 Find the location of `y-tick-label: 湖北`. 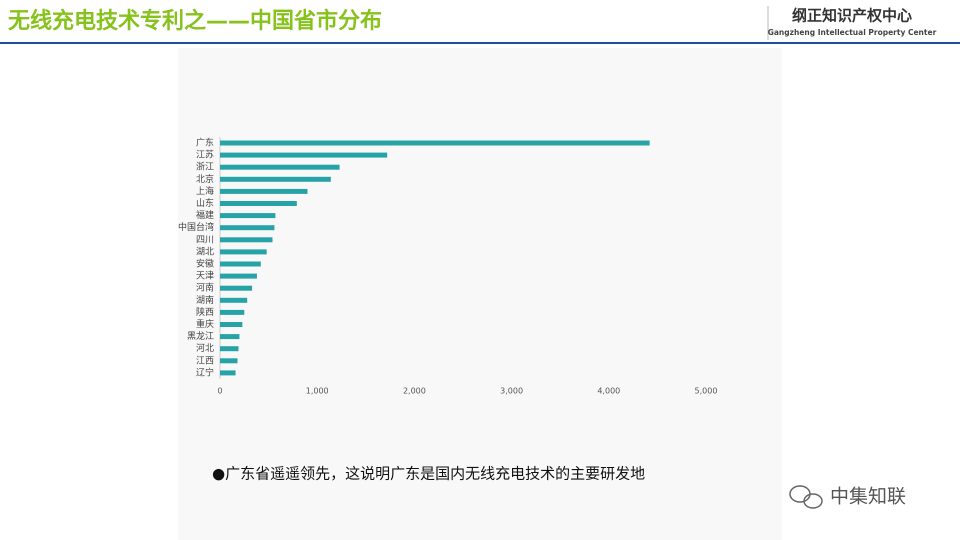

y-tick-label: 湖北 is located at coordinates (205, 251).